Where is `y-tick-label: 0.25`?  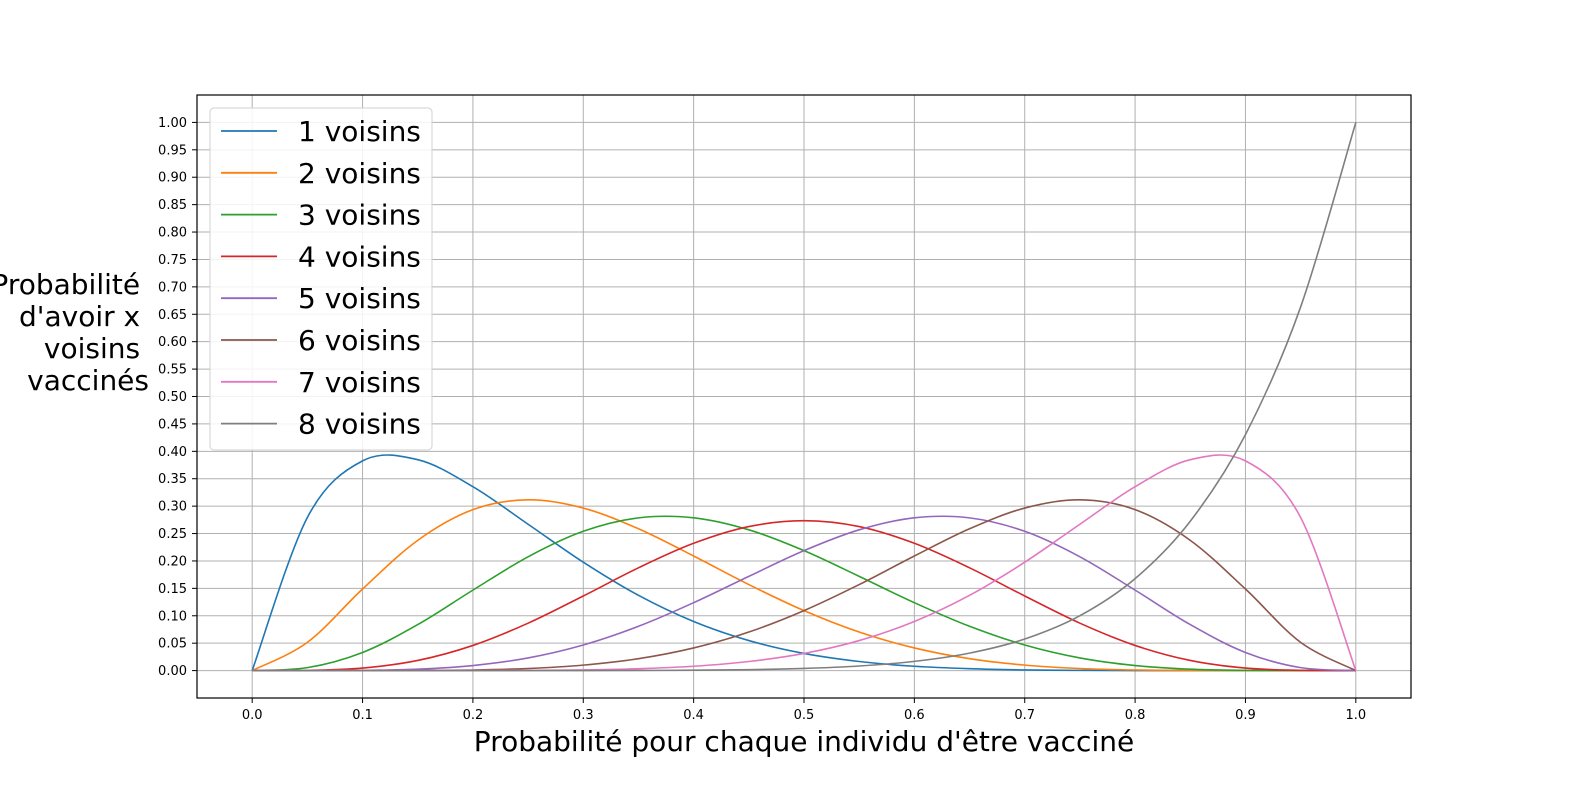 y-tick-label: 0.25 is located at coordinates (172, 534).